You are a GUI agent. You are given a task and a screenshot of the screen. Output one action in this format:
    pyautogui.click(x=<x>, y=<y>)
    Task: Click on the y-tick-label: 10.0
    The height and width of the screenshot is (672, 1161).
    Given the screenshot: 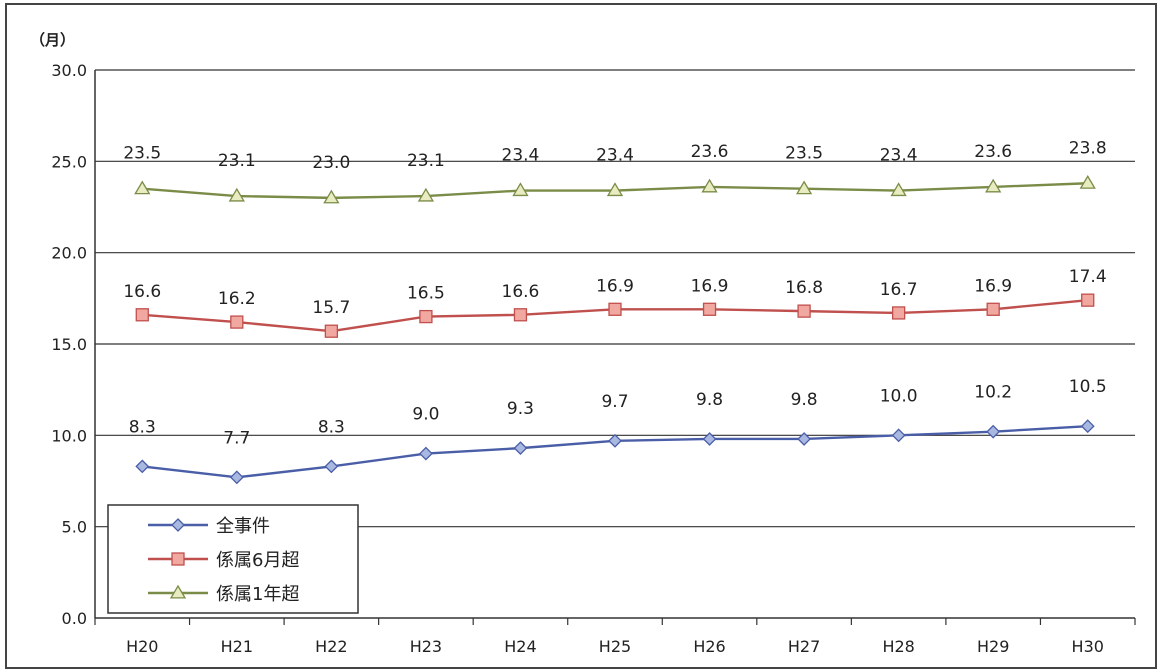 What is the action you would take?
    pyautogui.click(x=69, y=435)
    